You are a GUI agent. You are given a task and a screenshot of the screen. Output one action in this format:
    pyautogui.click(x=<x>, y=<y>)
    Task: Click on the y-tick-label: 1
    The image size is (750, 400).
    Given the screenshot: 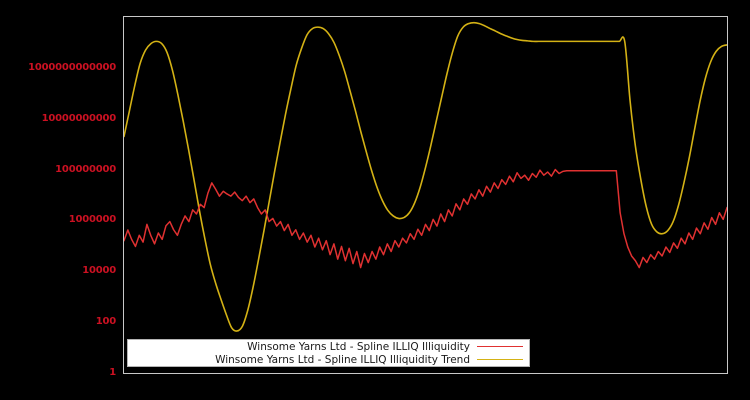 What is the action you would take?
    pyautogui.click(x=112, y=372)
    